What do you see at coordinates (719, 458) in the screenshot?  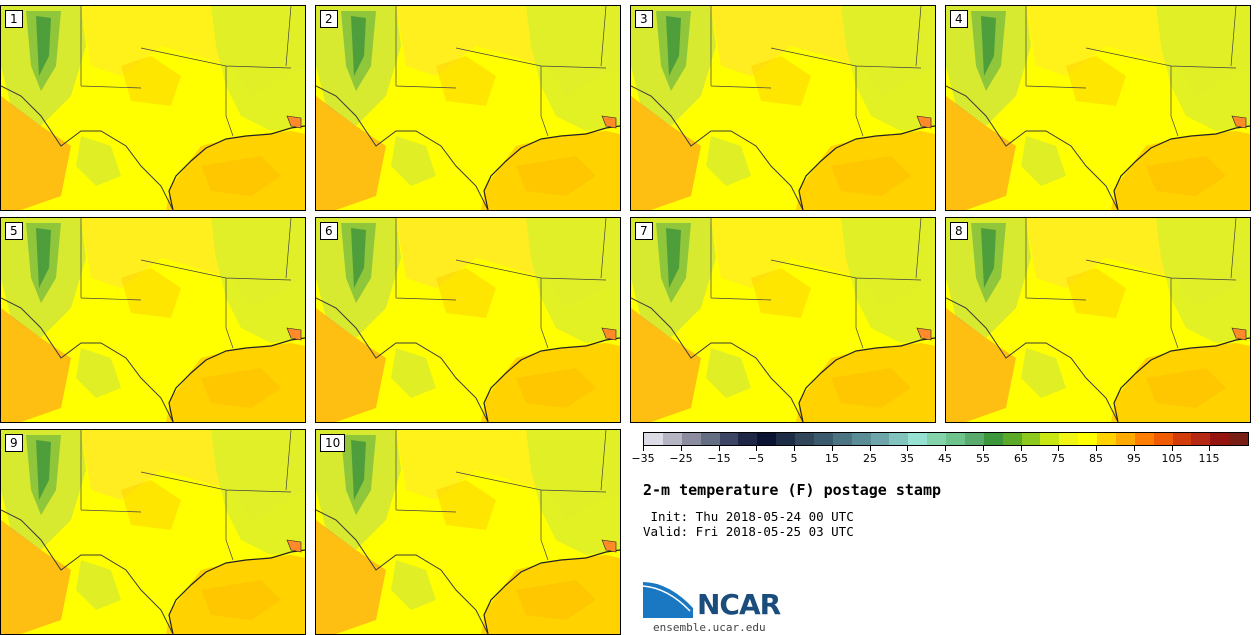 I see `colorbar-tick-label: −15` at bounding box center [719, 458].